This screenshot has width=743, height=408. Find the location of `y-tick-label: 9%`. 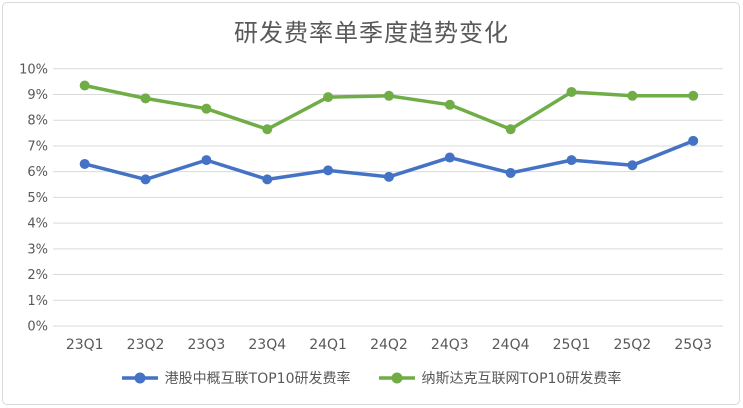

y-tick-label: 9% is located at coordinates (37, 95).